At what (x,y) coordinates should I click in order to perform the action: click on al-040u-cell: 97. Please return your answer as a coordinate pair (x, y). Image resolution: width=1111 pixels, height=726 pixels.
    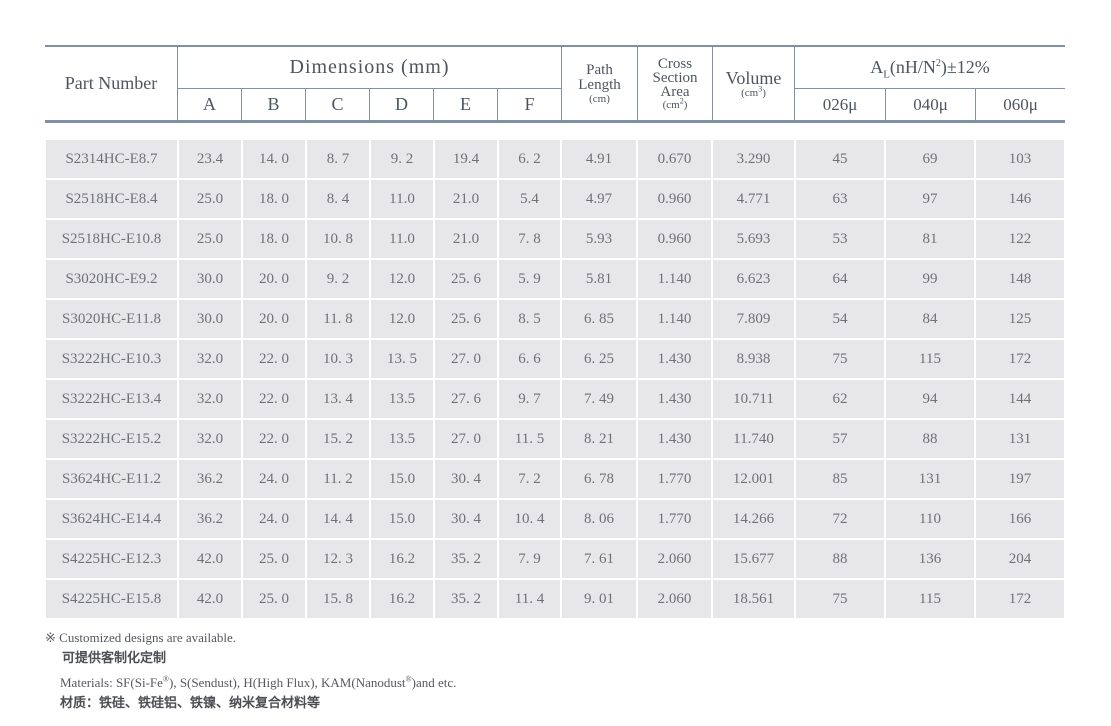
    Looking at the image, I should click on (930, 199).